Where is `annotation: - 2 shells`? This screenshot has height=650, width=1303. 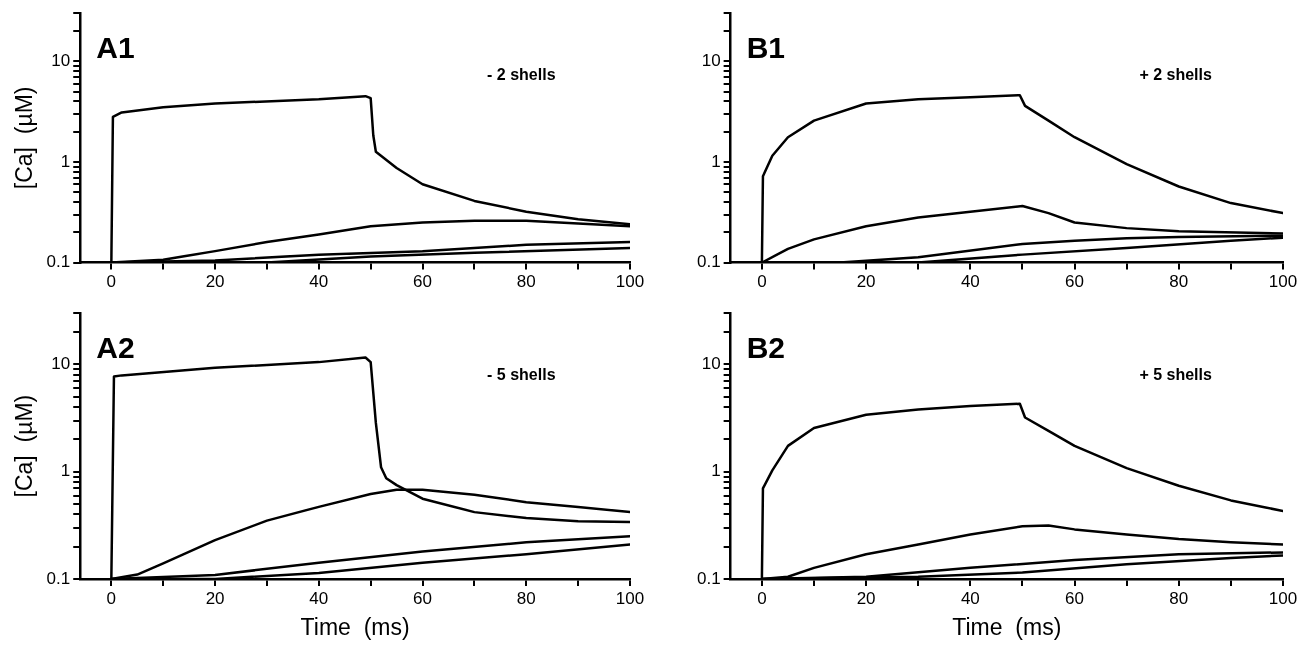 annotation: - 2 shells is located at coordinates (521, 74).